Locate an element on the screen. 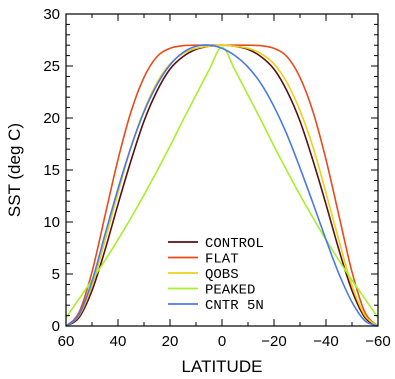 The image size is (395, 379). x-axis-title: LATITUDE is located at coordinates (222, 366).